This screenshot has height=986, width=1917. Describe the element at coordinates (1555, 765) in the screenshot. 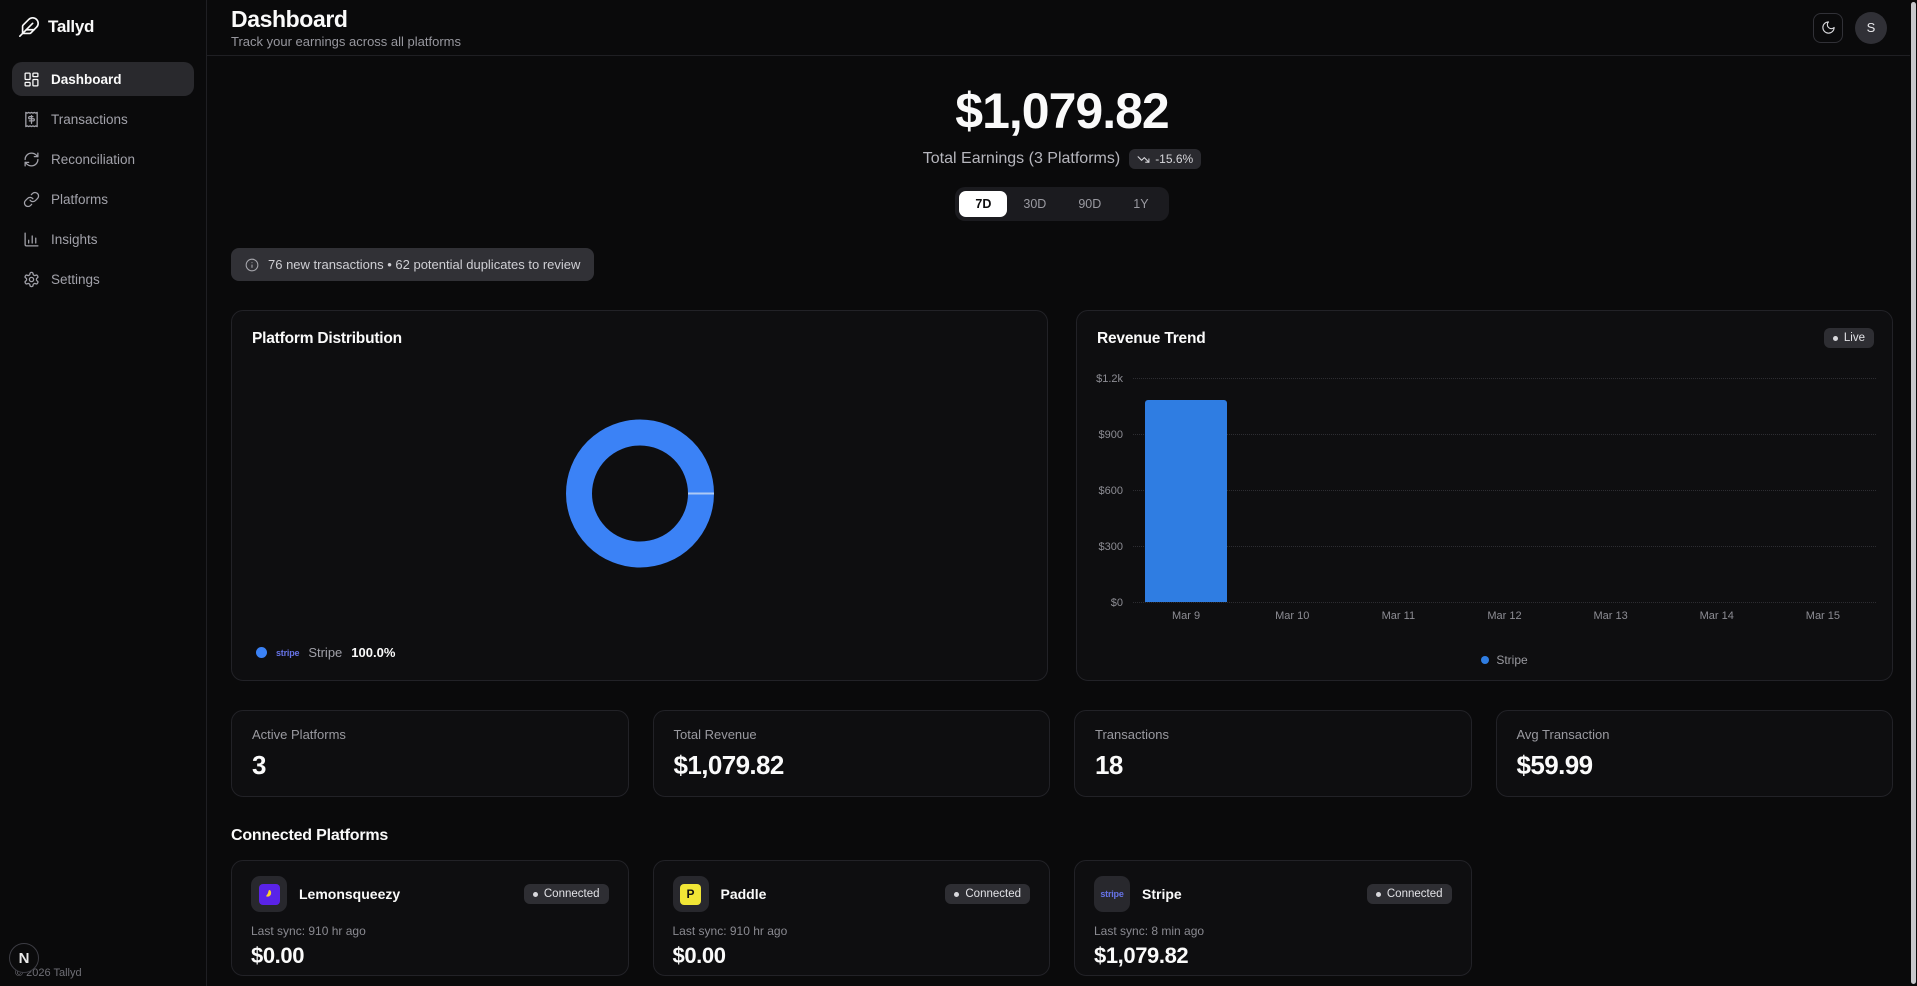

I see `stat-value: $59.99` at that location.